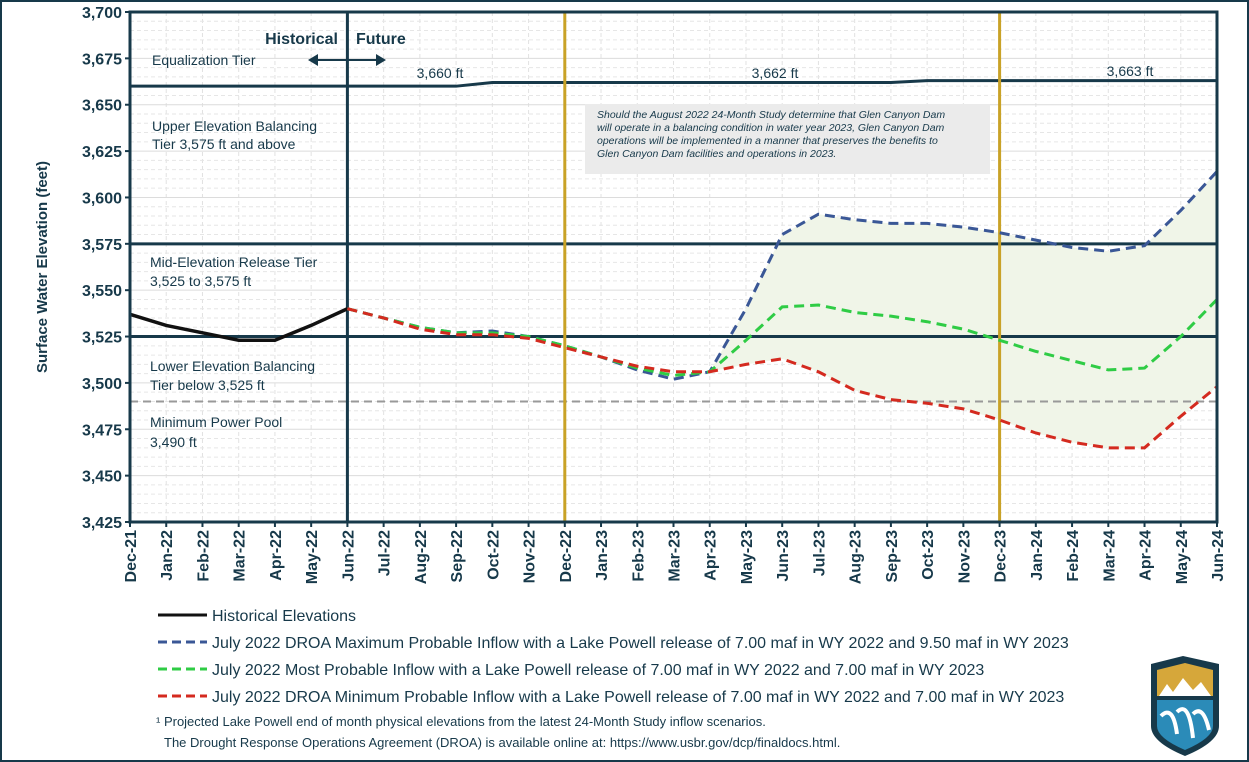  I want to click on x-tick-label: Jul-22, so click(385, 553).